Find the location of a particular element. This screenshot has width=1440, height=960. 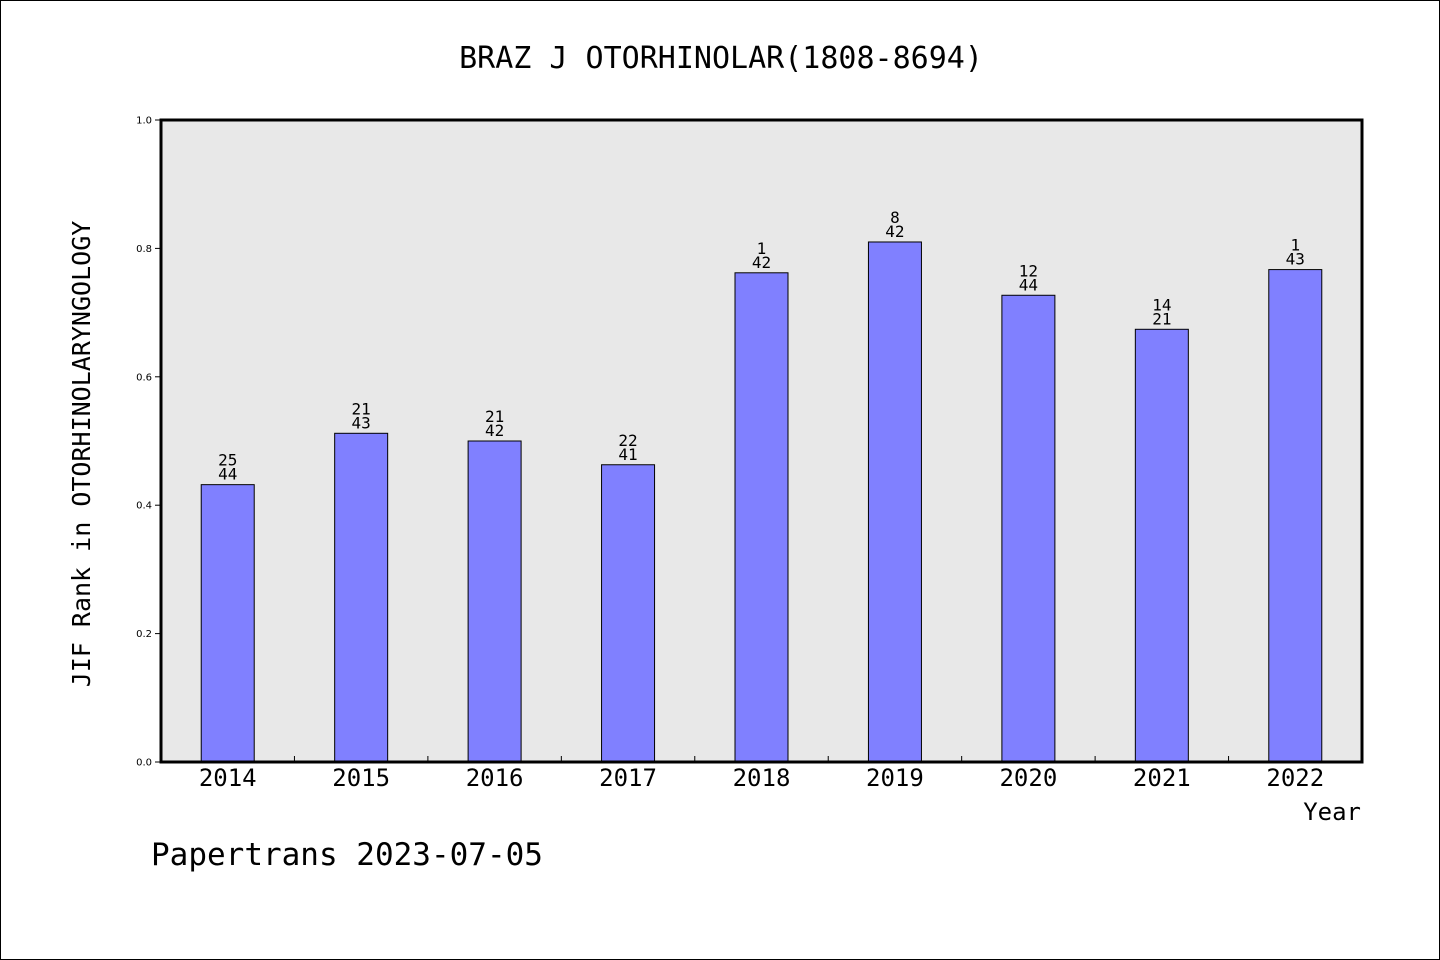

y-tick-label: 0.6 is located at coordinates (144, 377).